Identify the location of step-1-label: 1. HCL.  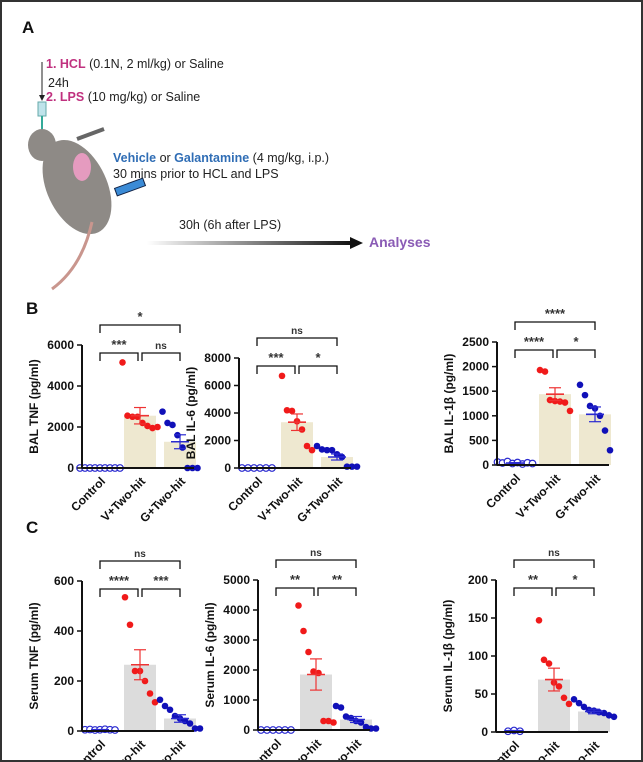
(66, 64).